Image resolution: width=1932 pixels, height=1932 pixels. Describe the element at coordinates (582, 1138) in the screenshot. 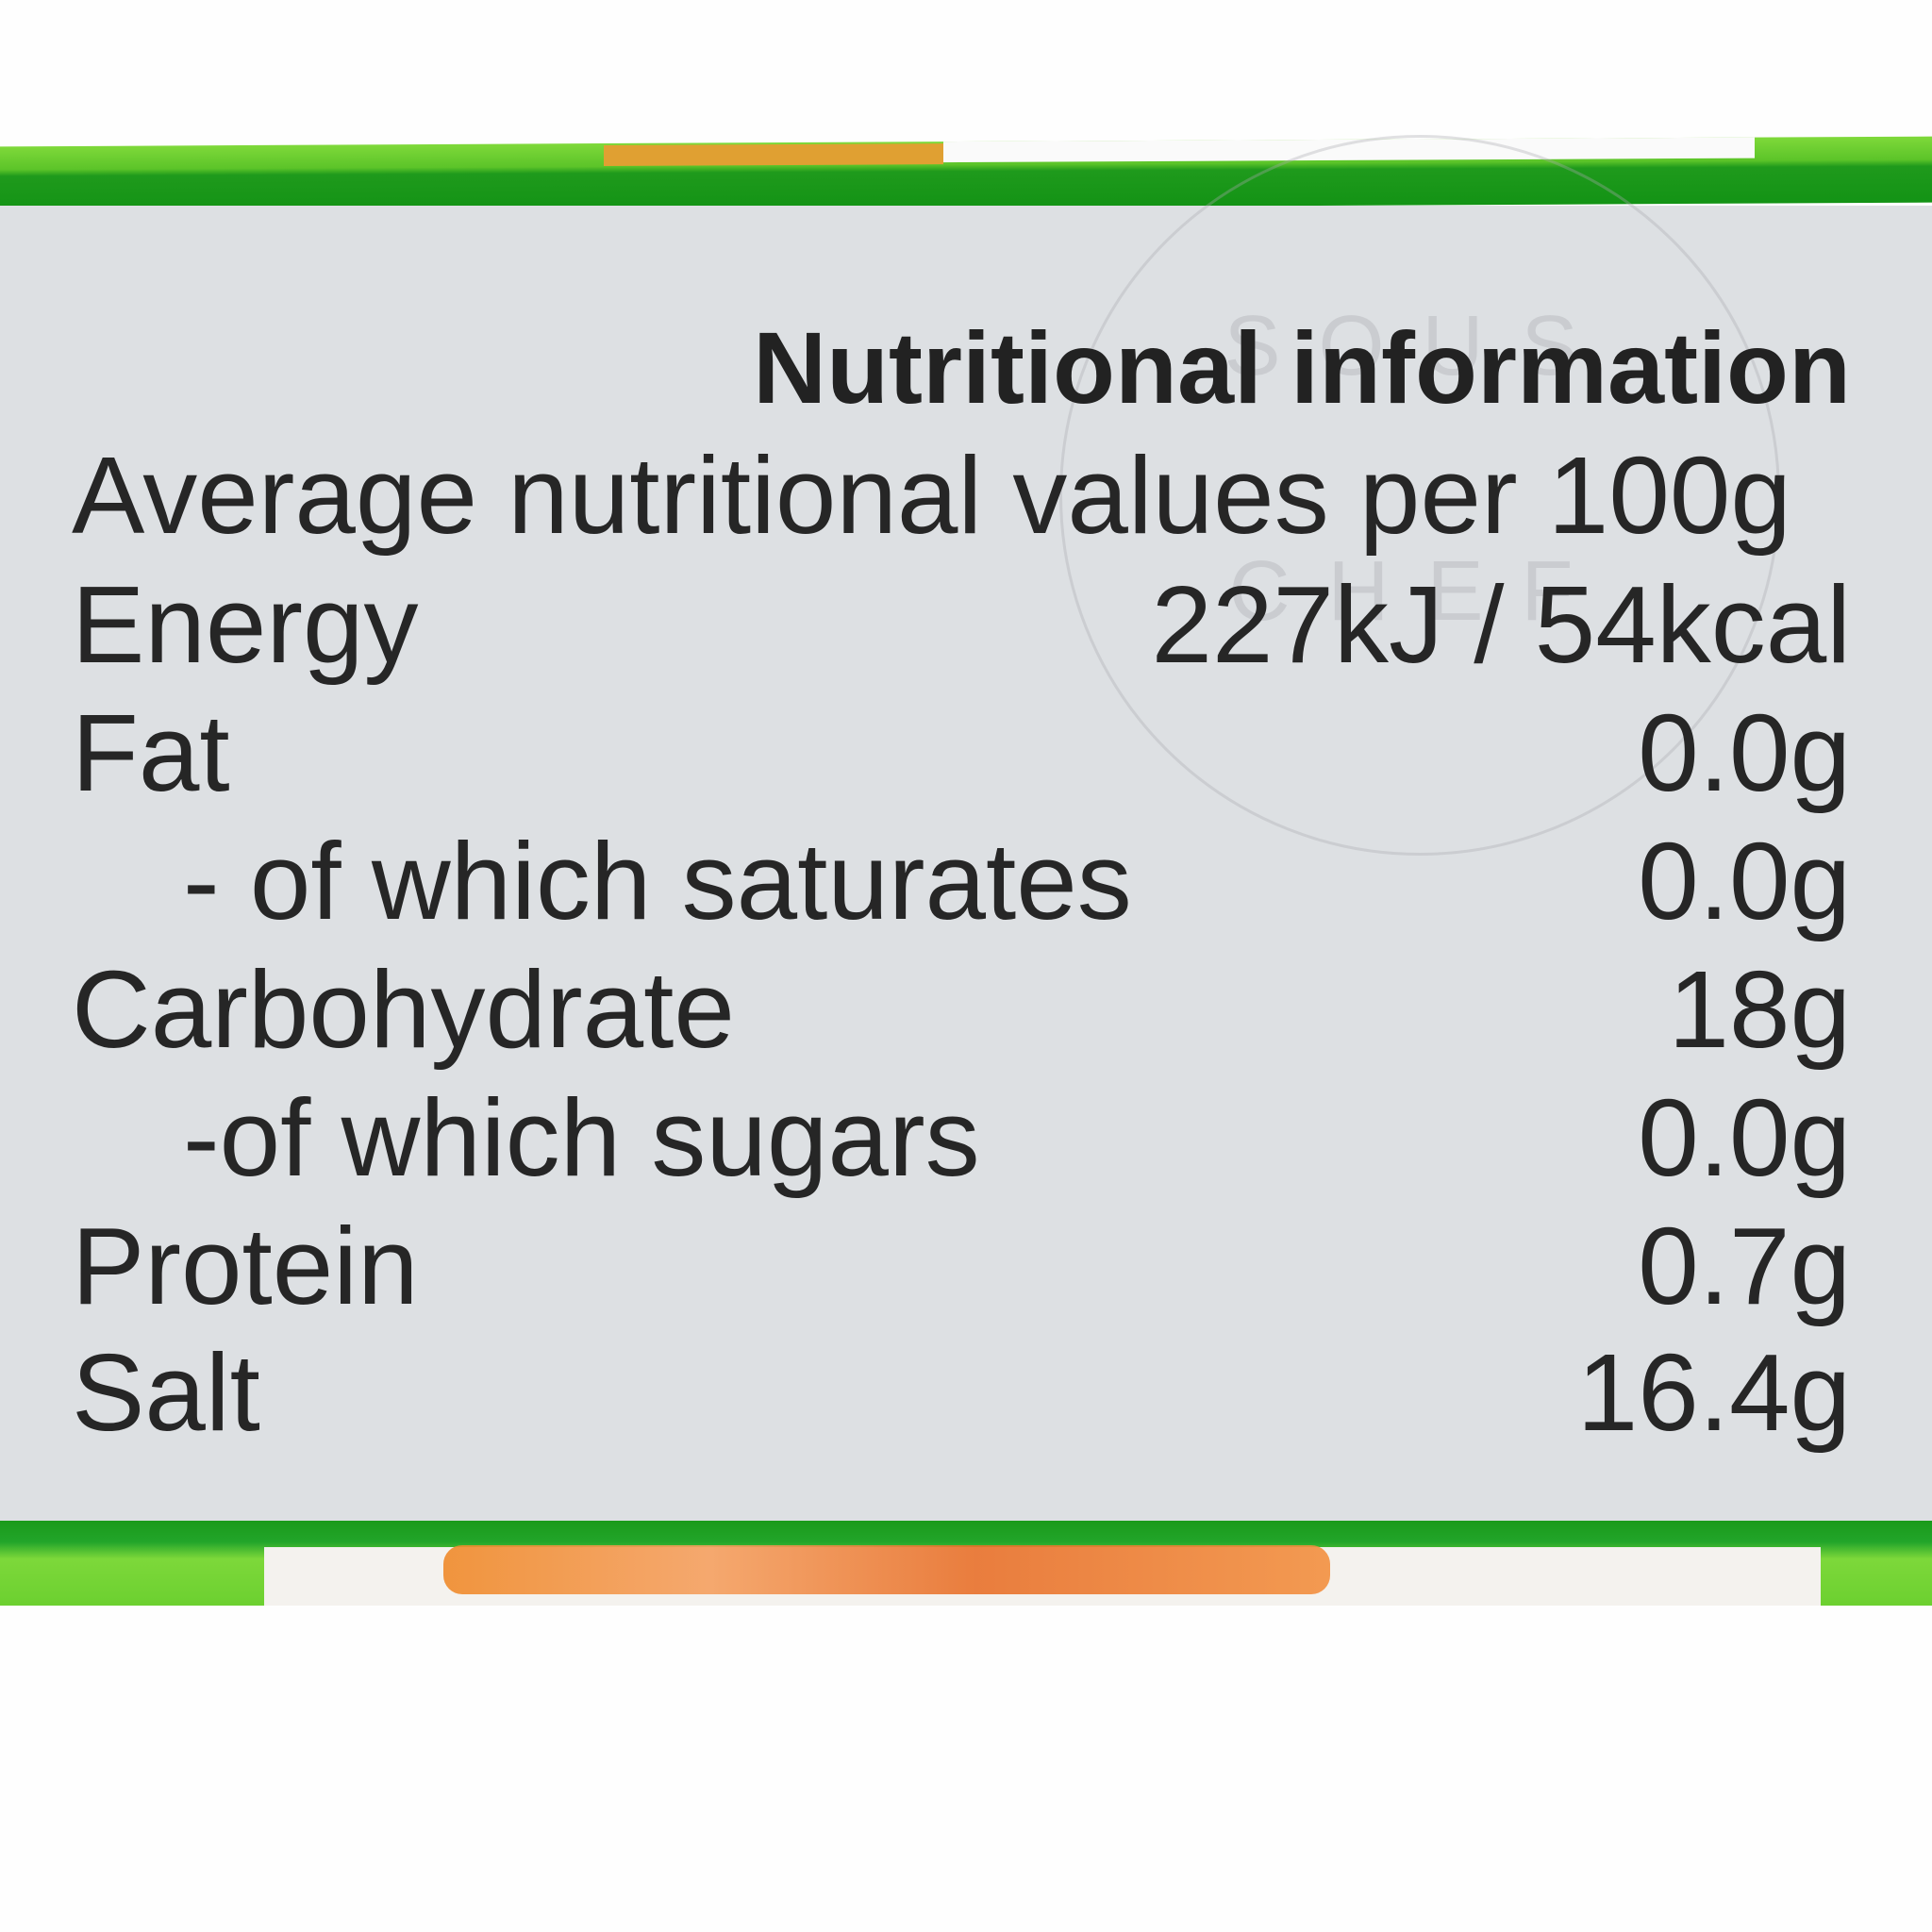

I see `nutrient-label: -of which sugars` at that location.